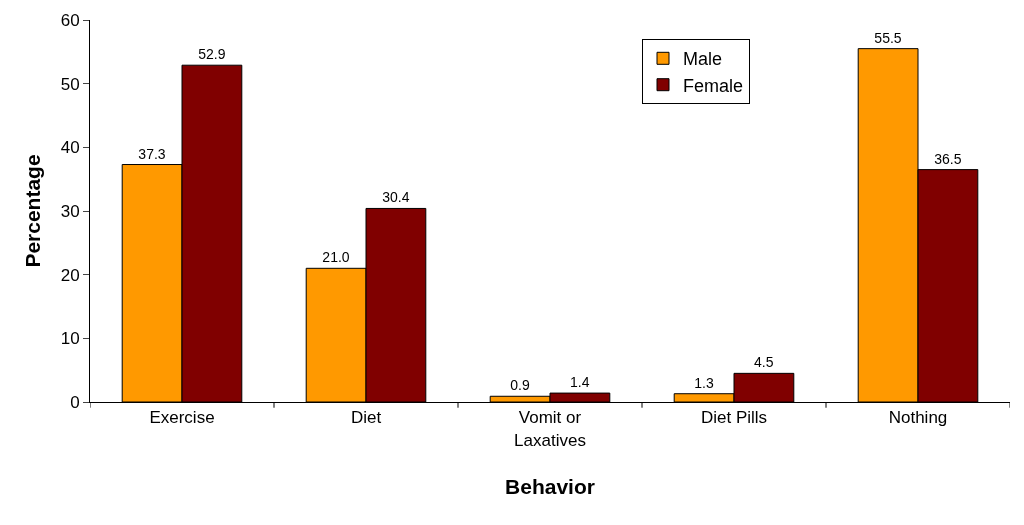 Image resolution: width=1024 pixels, height=525 pixels. What do you see at coordinates (70, 339) in the screenshot?
I see `y-tick-label: 10` at bounding box center [70, 339].